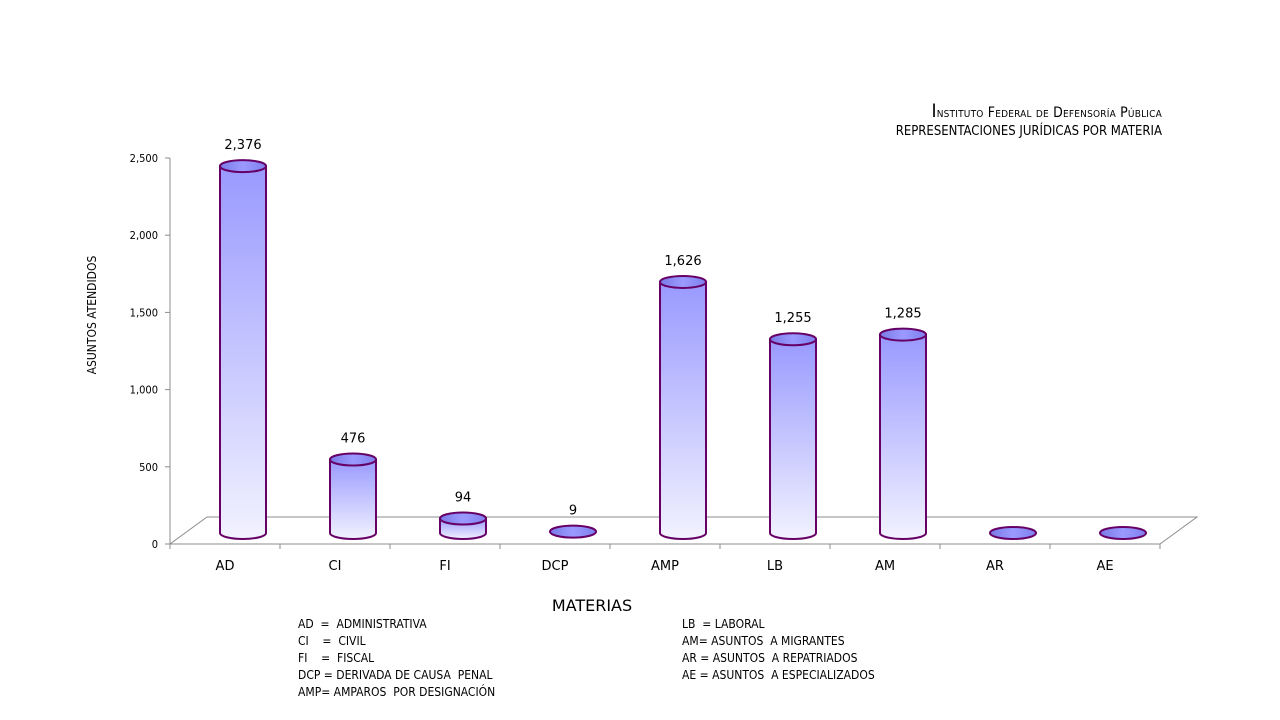 Image resolution: width=1280 pixels, height=720 pixels. I want to click on y-axis-title: ASUNTOS ATENDIDOS, so click(92, 315).